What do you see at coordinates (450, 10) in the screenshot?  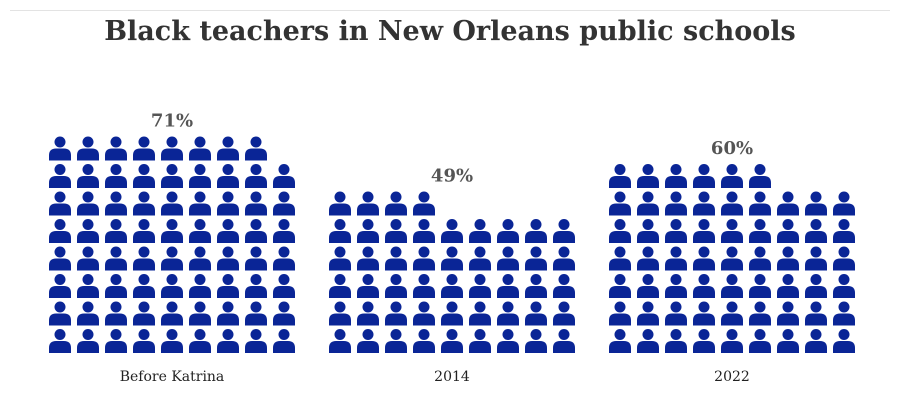 I see `top-divider` at bounding box center [450, 10].